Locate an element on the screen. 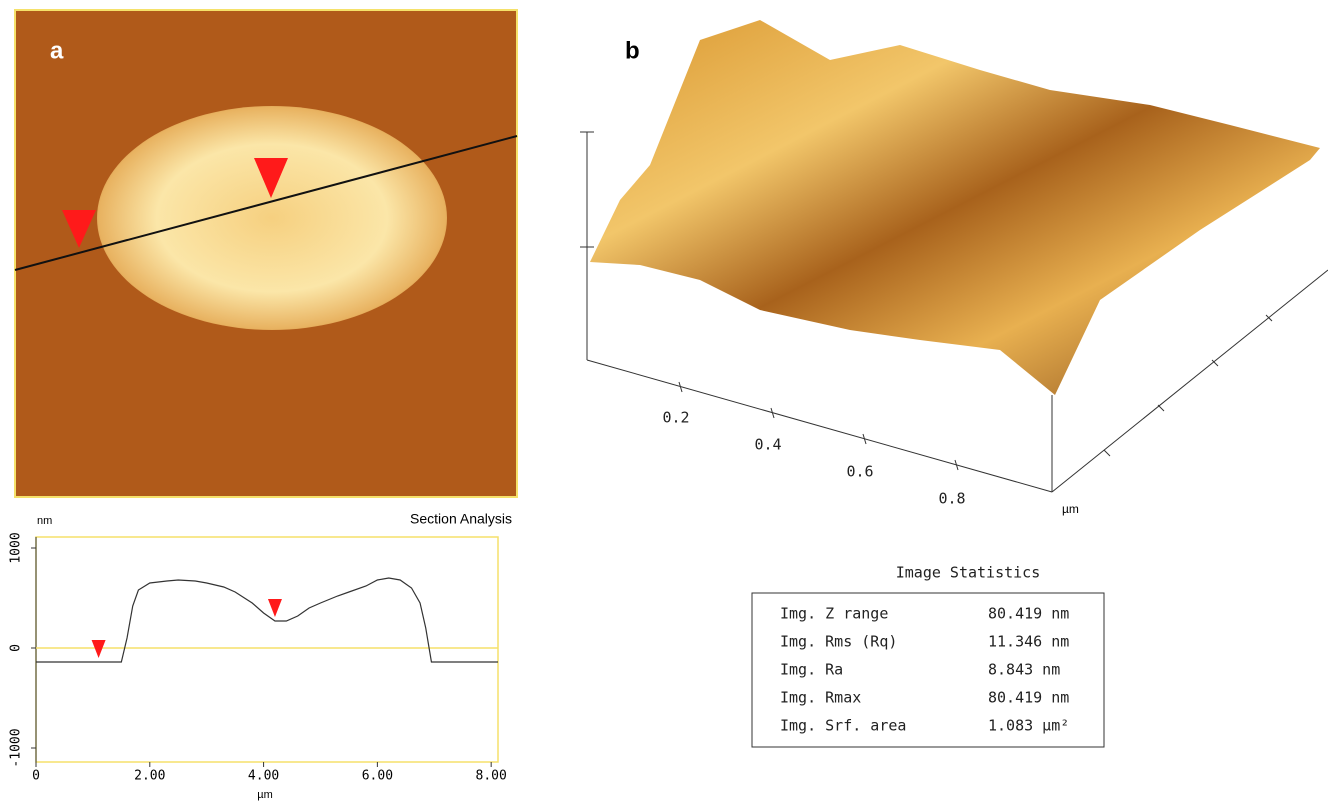 Image resolution: width=1328 pixels, height=807 pixels. x-tick-label: 6.00 is located at coordinates (377, 776).